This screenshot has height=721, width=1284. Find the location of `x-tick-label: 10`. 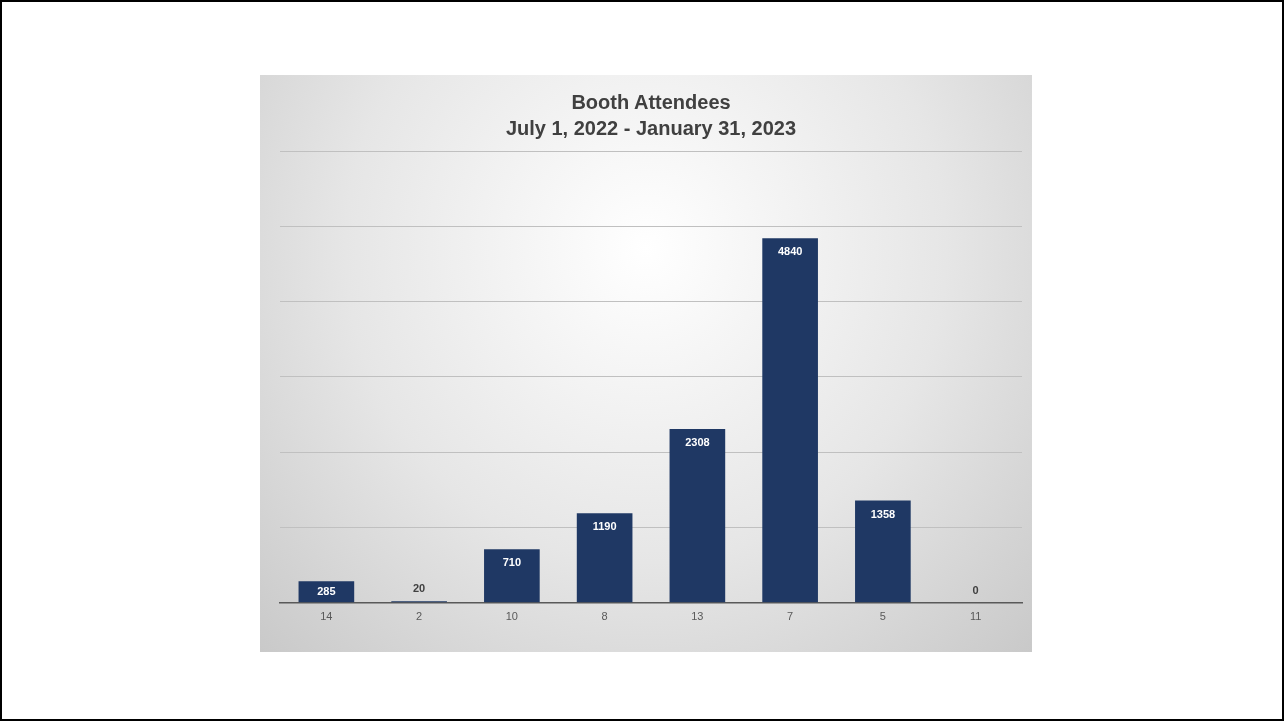

x-tick-label: 10 is located at coordinates (511, 616).